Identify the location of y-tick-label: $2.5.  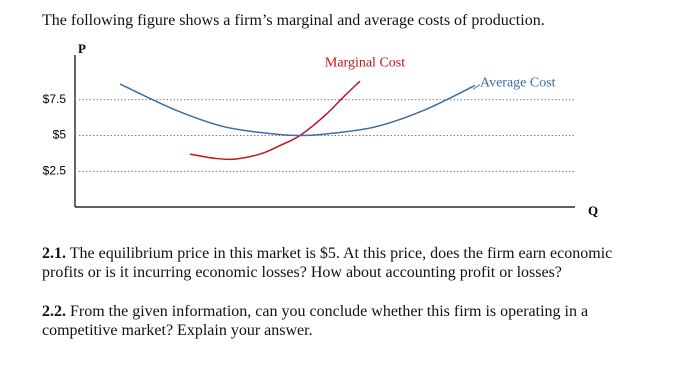
(55, 170).